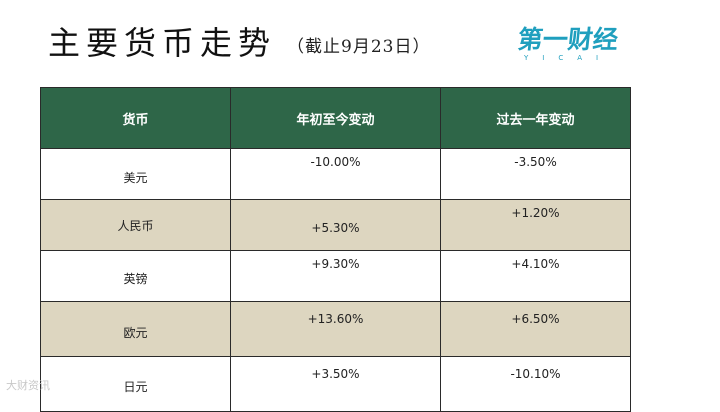  I want to click on table-header-row: 货币 年初至今变动 过去一年变动, so click(335, 118).